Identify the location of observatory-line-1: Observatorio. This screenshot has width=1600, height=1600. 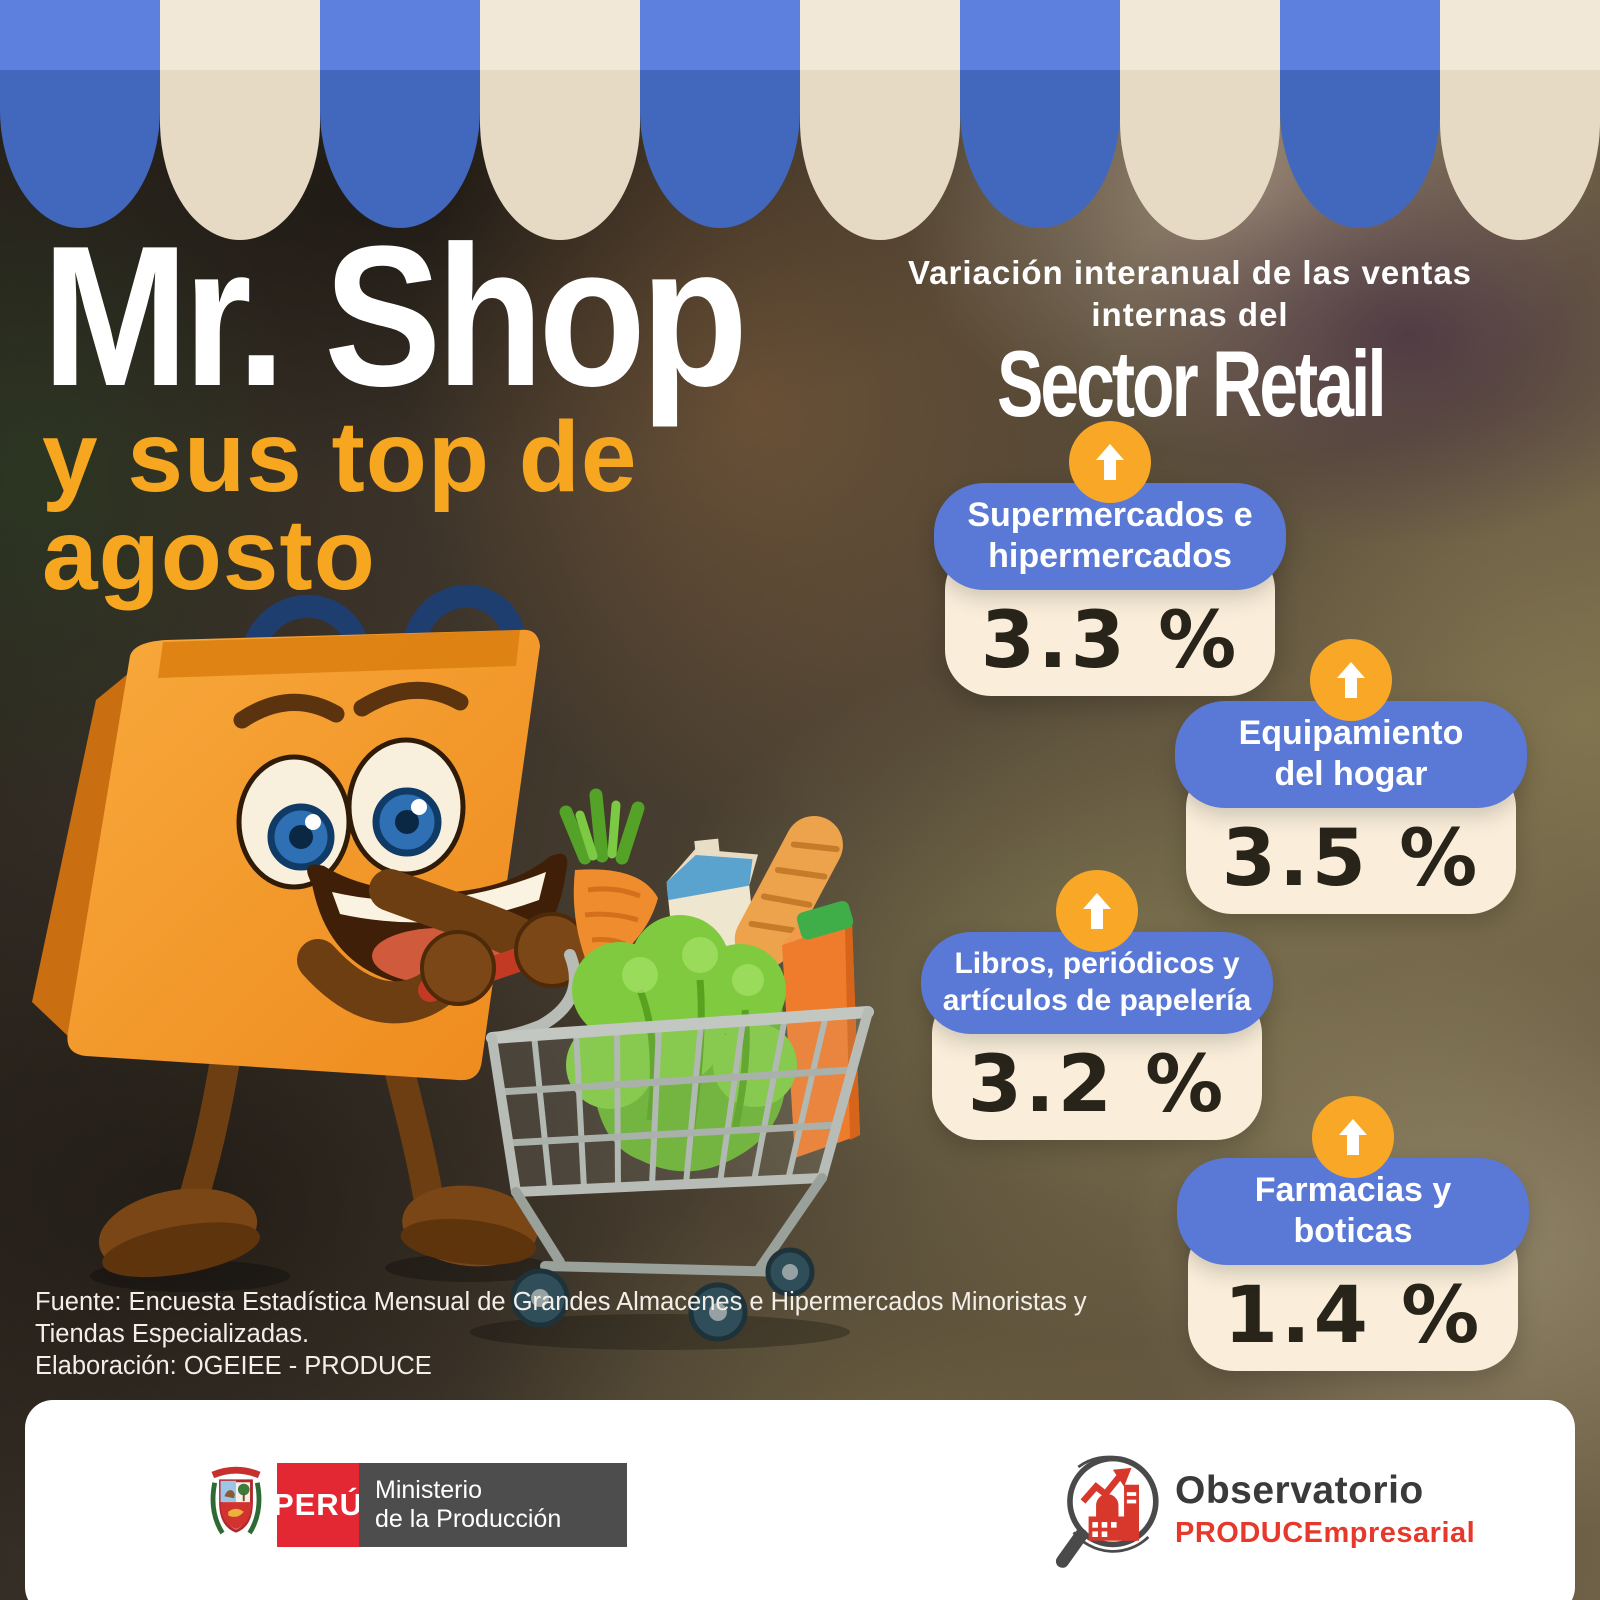
(1299, 1490).